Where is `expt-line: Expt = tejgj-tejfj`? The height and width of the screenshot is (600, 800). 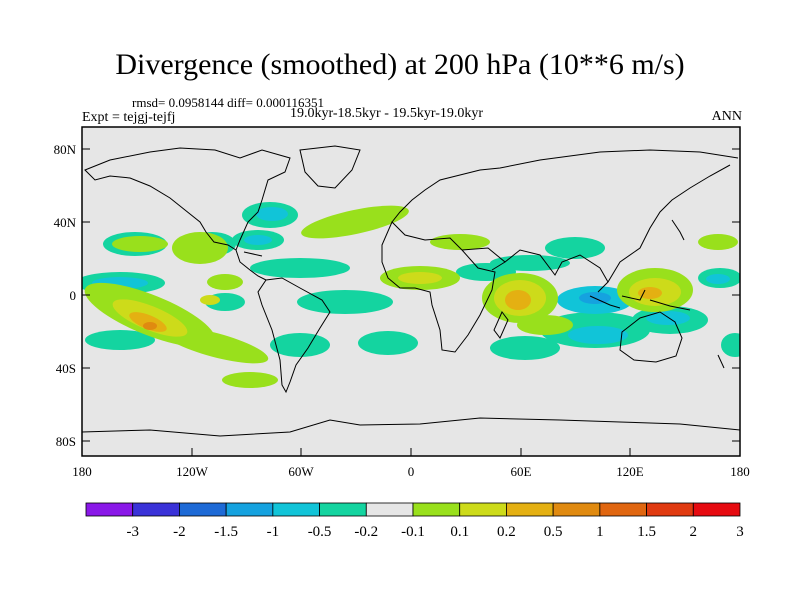 expt-line: Expt = tejgj-tejfj is located at coordinates (129, 117).